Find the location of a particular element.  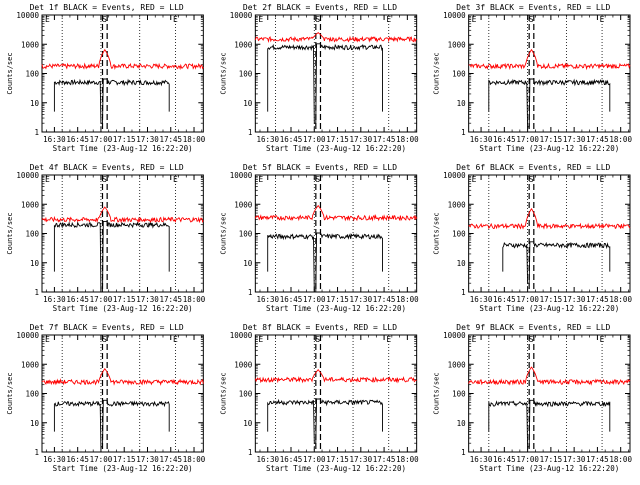

panel-title: Det 8f BLACK = Events, RED = LLD is located at coordinates (320, 327).